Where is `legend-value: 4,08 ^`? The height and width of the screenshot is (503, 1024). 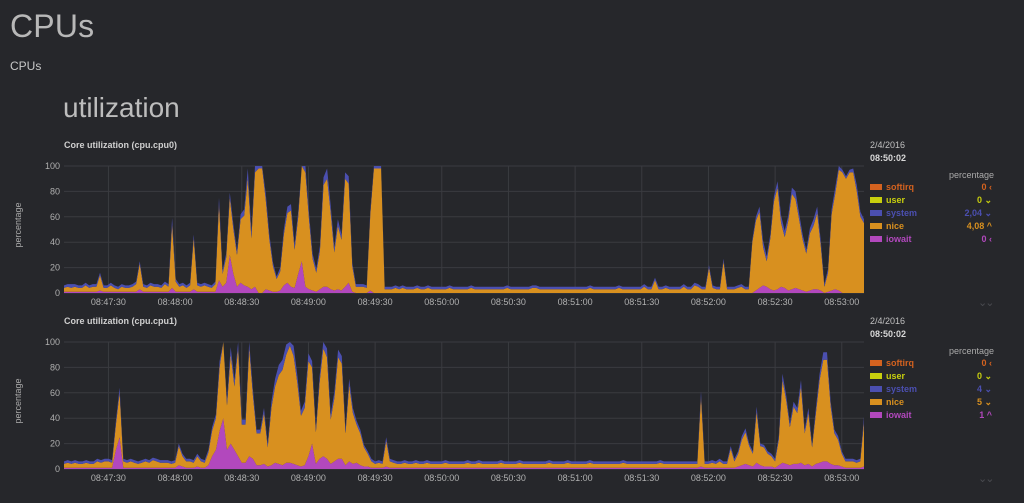
legend-value: 4,08 ^ is located at coordinates (979, 226).